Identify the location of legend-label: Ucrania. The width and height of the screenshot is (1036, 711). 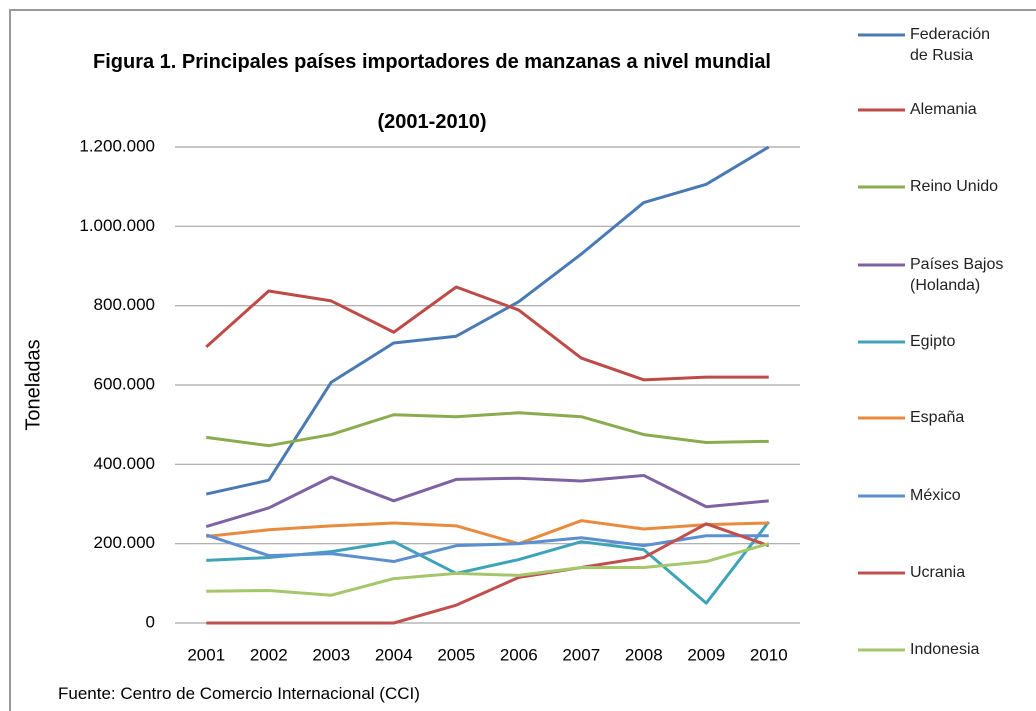
(938, 572).